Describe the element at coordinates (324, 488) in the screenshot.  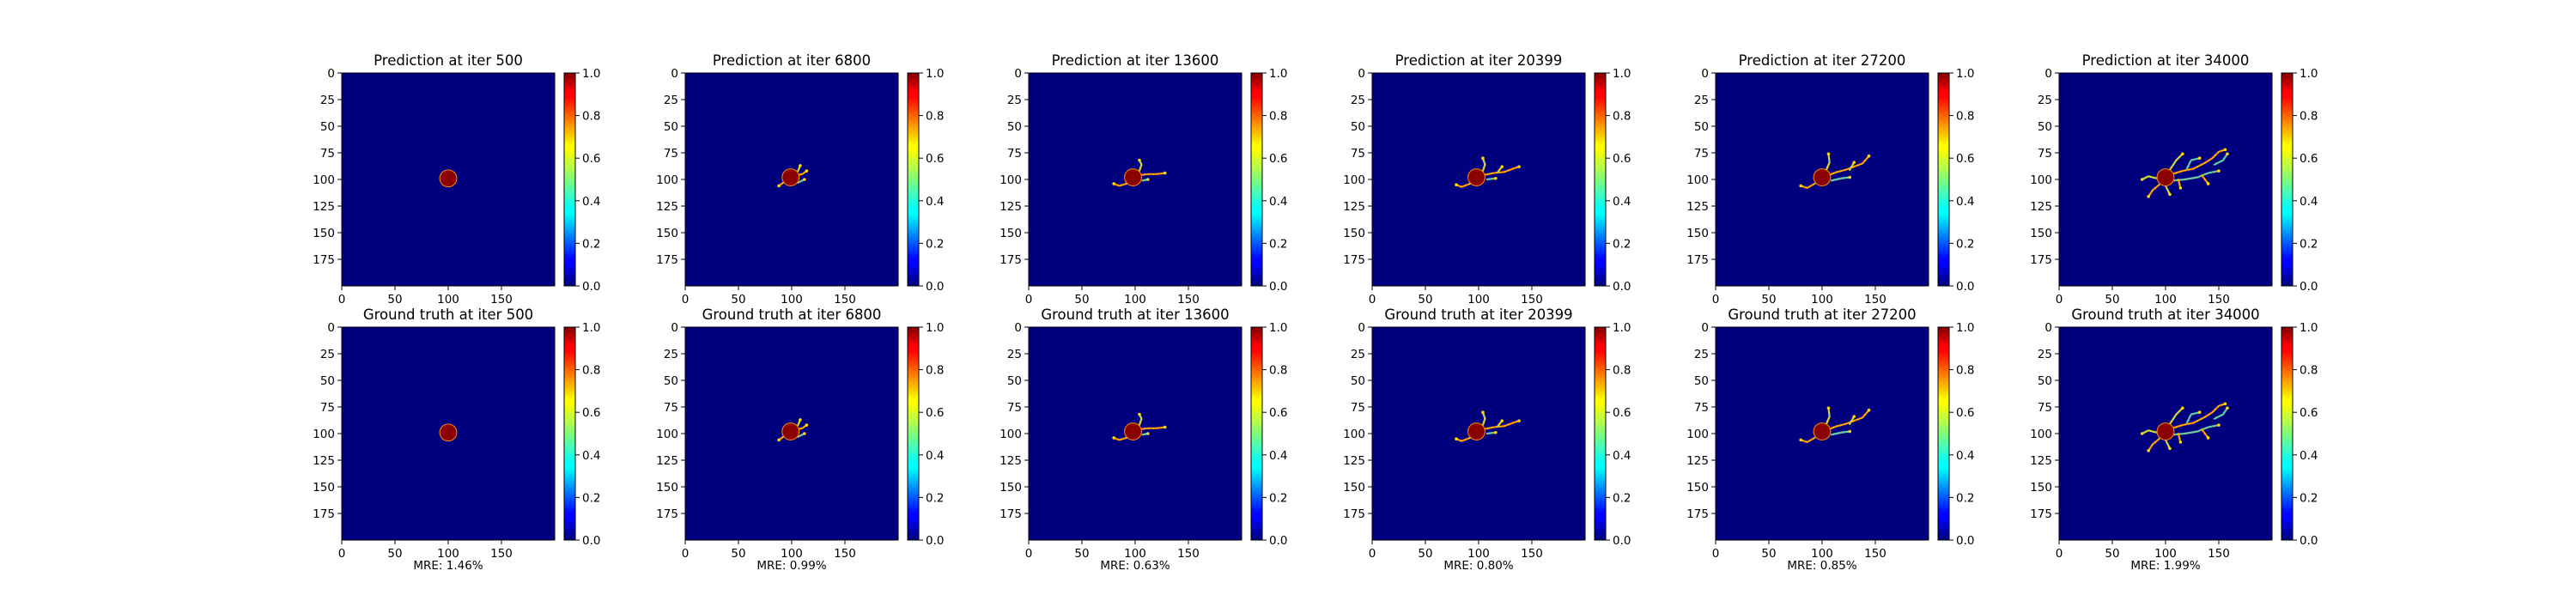
I see `y-tick-label: 150` at that location.